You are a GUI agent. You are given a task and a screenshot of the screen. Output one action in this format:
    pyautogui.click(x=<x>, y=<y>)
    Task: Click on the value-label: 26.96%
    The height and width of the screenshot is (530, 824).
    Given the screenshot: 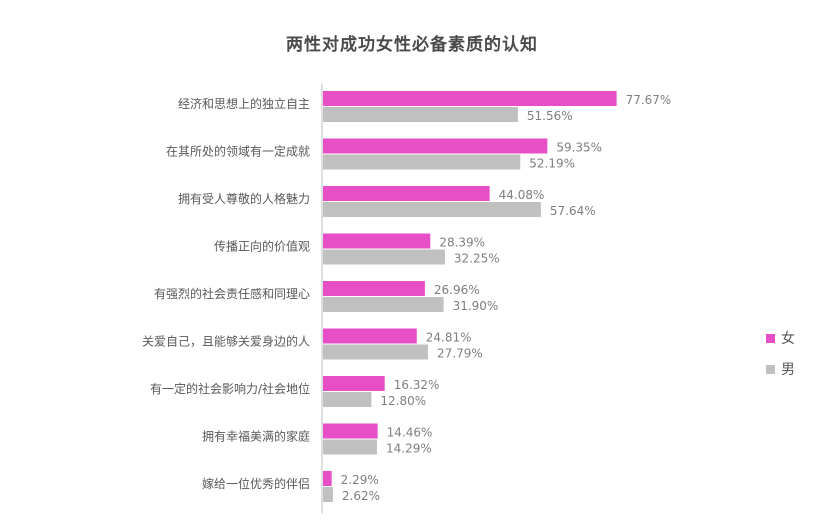 What is the action you would take?
    pyautogui.click(x=457, y=290)
    